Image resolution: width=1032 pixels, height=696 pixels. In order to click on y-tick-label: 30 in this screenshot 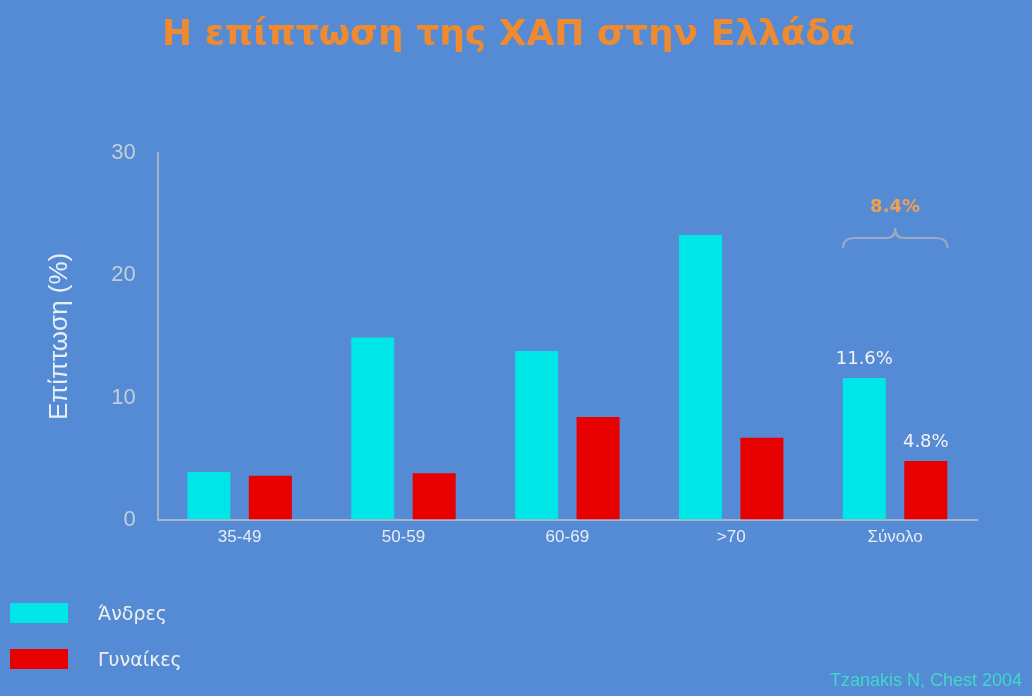, I will do `click(123, 152)`.